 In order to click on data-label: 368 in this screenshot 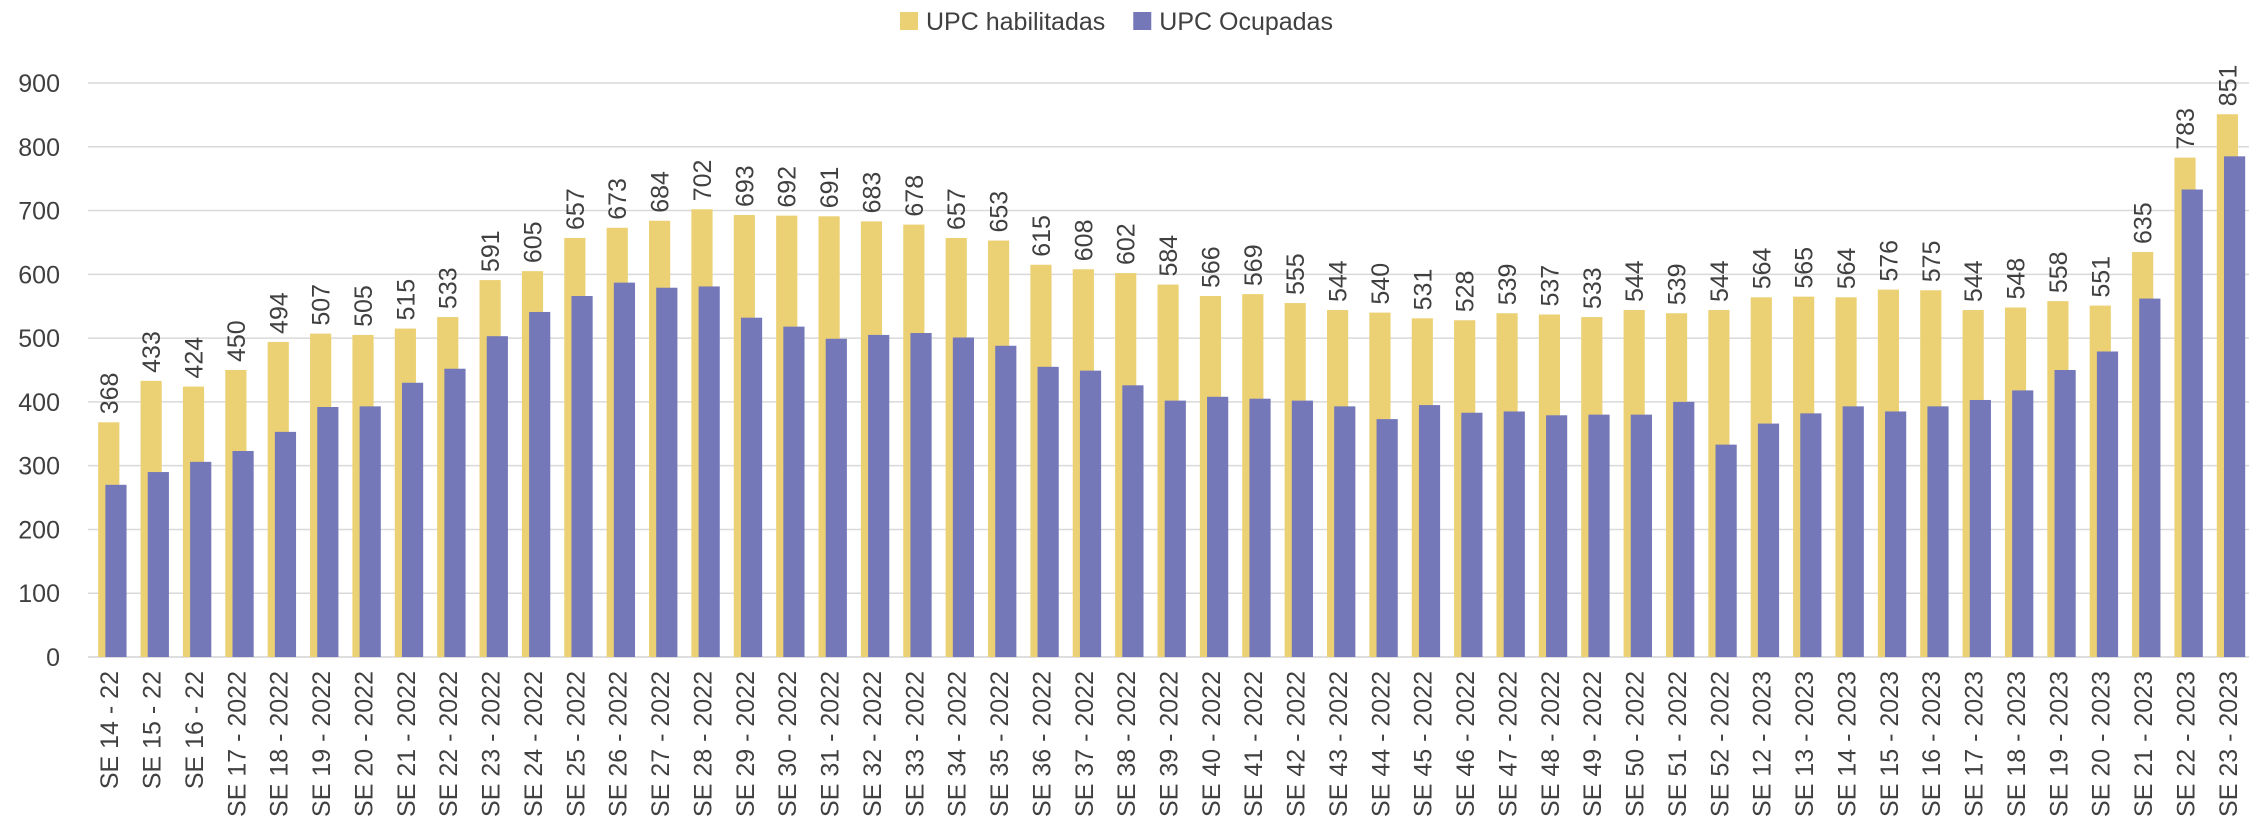, I will do `click(110, 394)`.